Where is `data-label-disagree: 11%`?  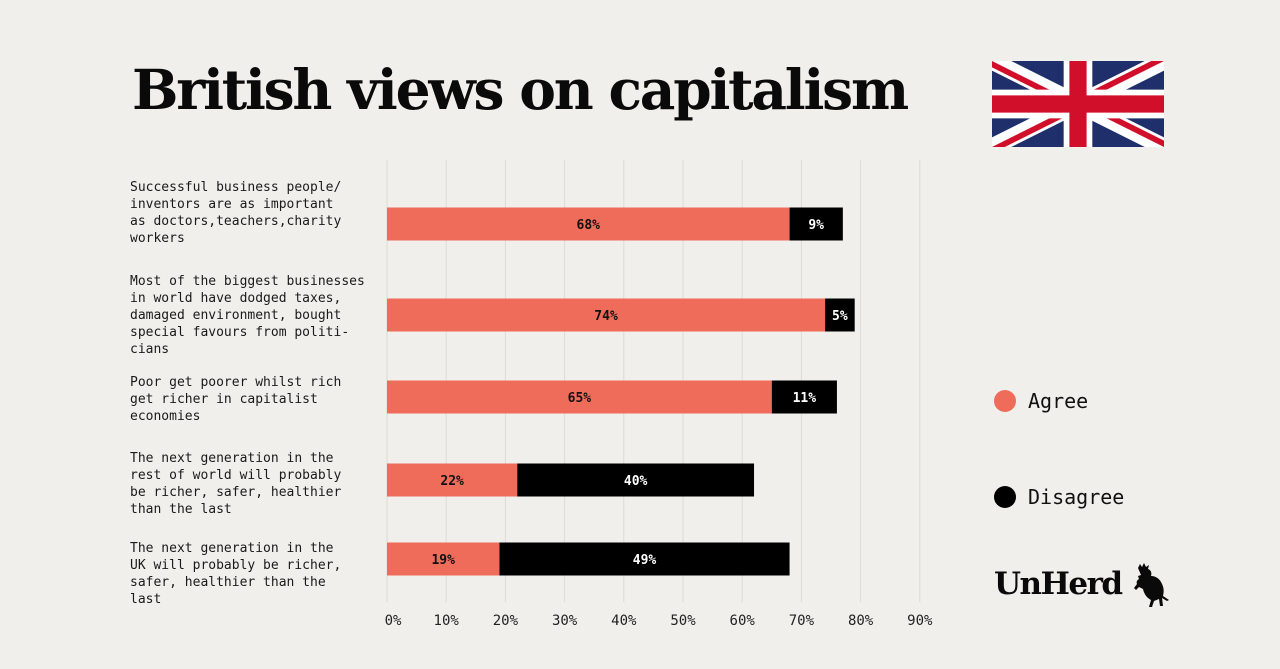 data-label-disagree: 11% is located at coordinates (805, 398).